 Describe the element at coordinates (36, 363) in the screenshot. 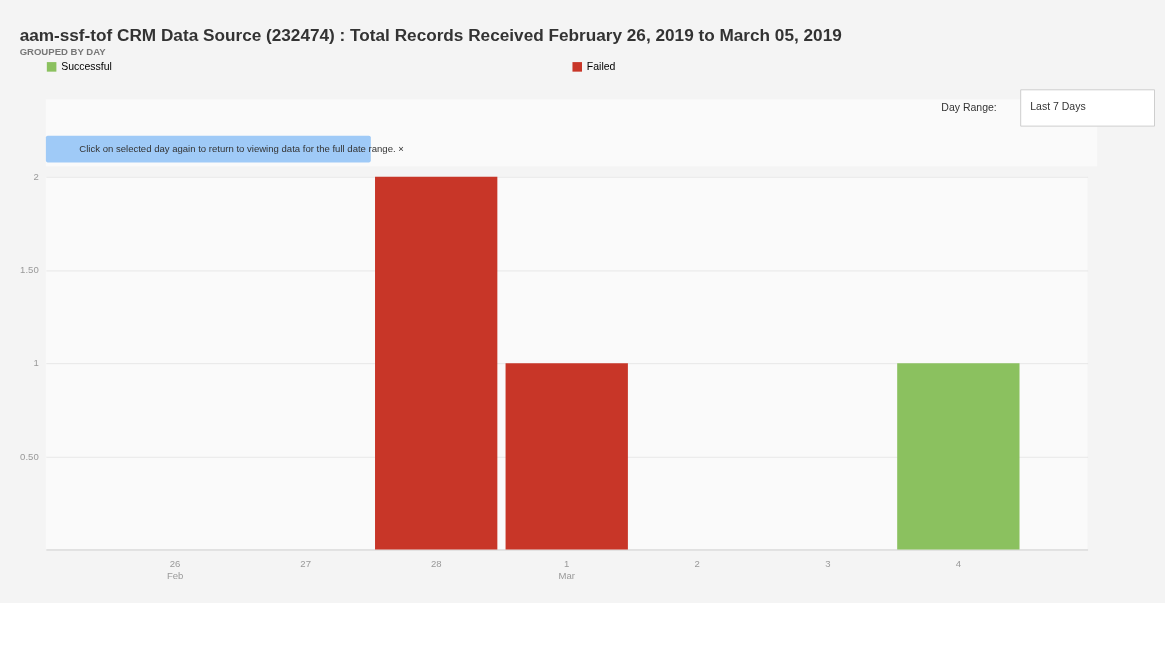

I see `y-tick-label: 1` at that location.